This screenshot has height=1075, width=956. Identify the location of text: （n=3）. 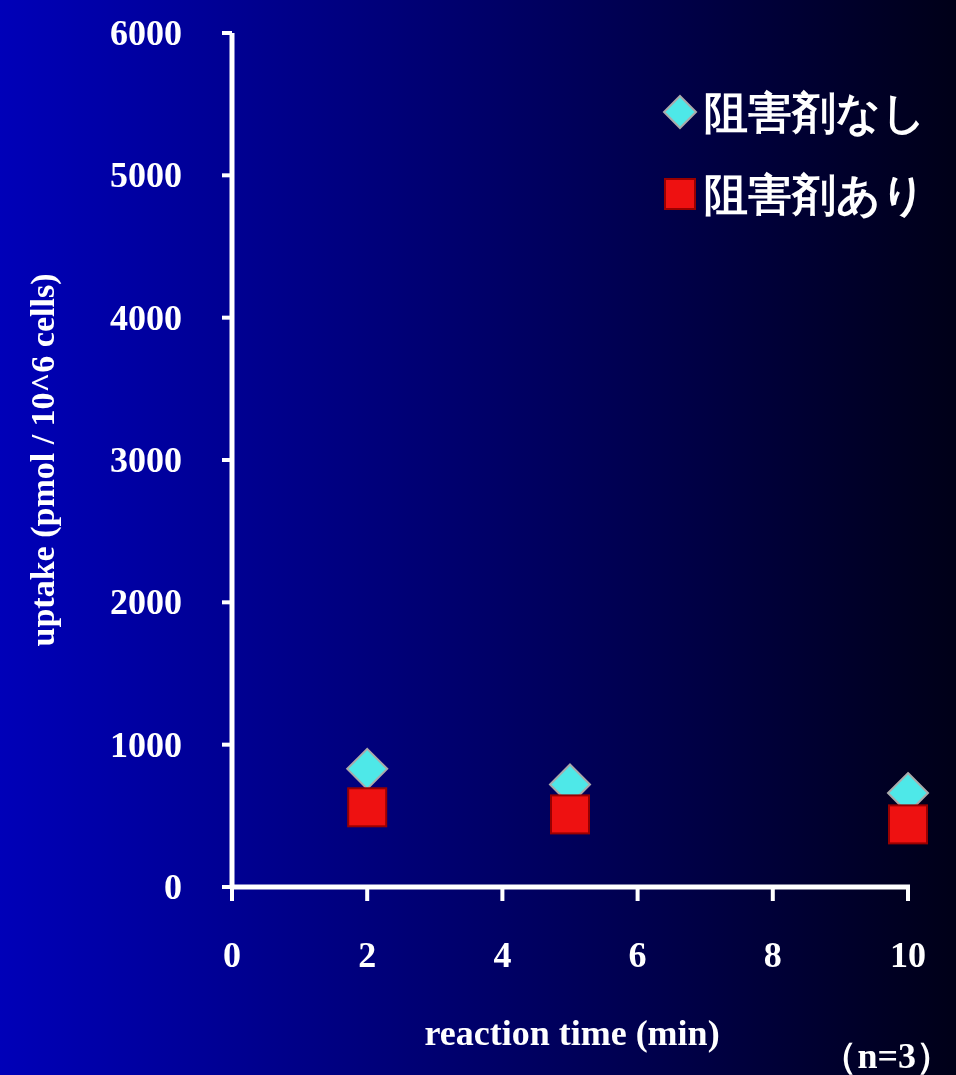
(886, 1055).